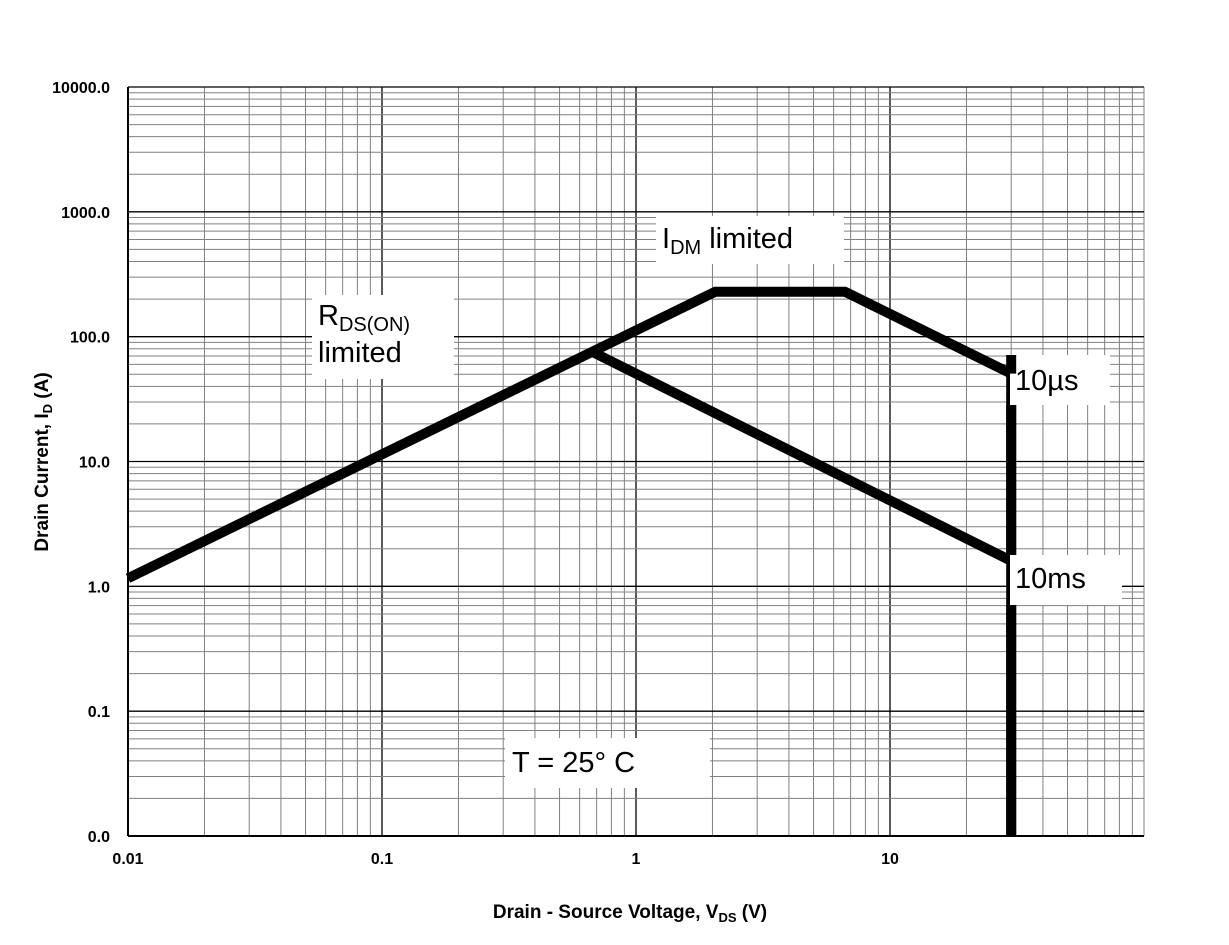 The width and height of the screenshot is (1229, 945). What do you see at coordinates (99, 837) in the screenshot?
I see `y-tick-label: 0.0` at bounding box center [99, 837].